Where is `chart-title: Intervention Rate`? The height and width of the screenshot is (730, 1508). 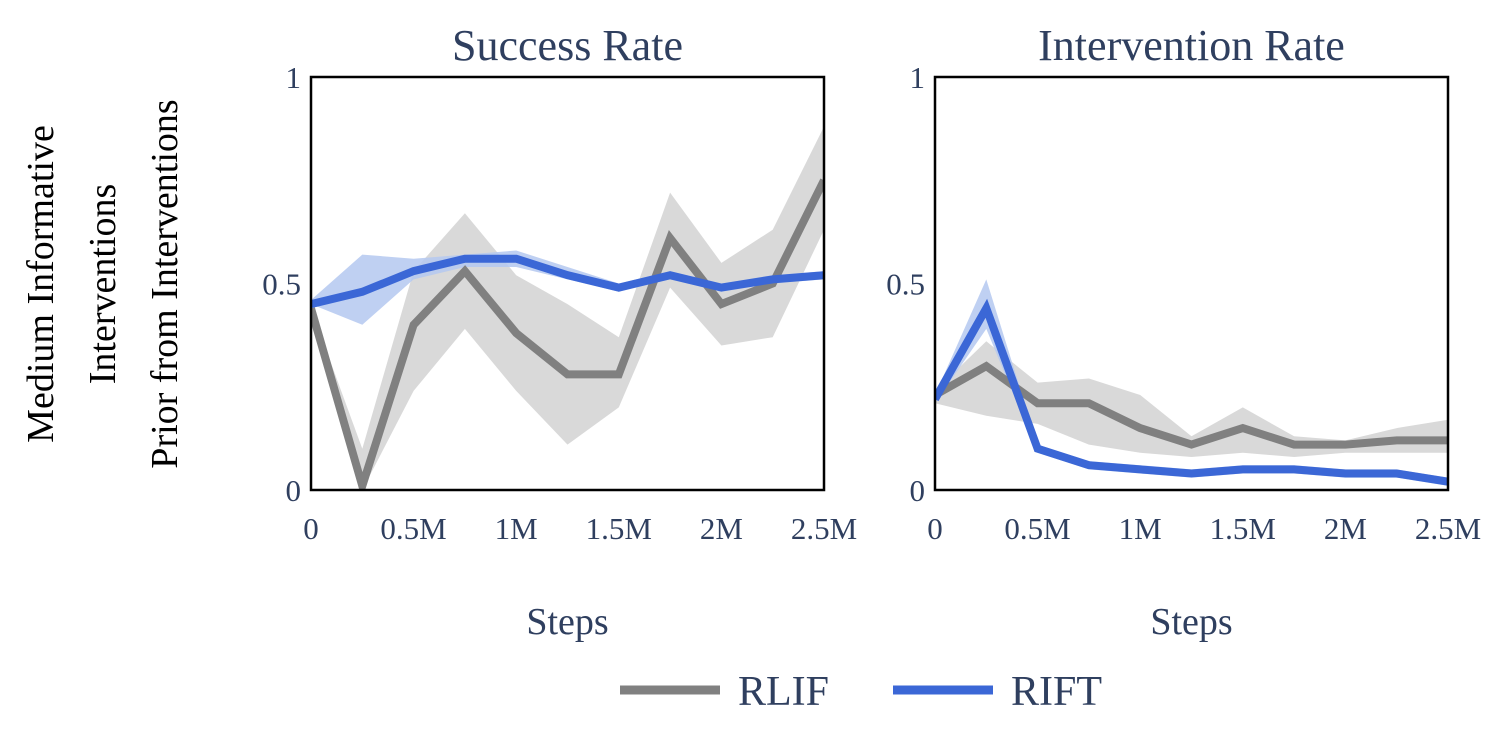 chart-title: Intervention Rate is located at coordinates (1191, 45).